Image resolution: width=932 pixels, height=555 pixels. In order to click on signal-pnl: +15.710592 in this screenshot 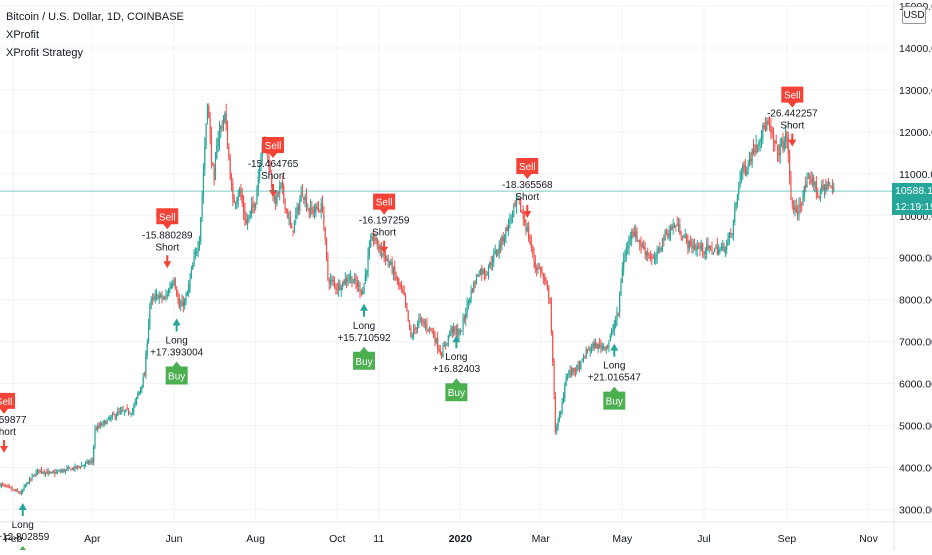, I will do `click(364, 338)`.